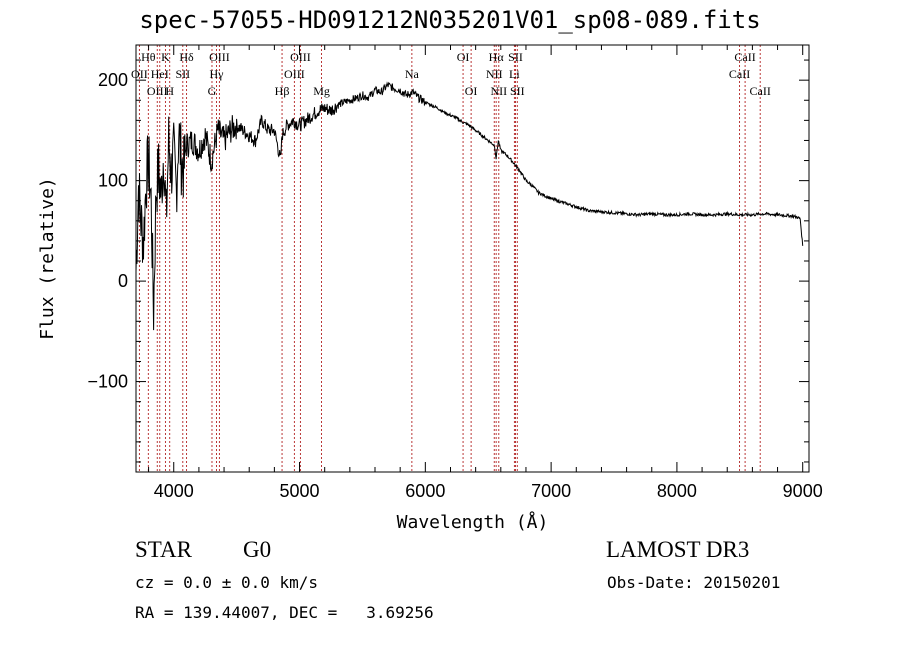  What do you see at coordinates (47, 258) in the screenshot?
I see `y-axis-label: Flux (relative)` at bounding box center [47, 258].